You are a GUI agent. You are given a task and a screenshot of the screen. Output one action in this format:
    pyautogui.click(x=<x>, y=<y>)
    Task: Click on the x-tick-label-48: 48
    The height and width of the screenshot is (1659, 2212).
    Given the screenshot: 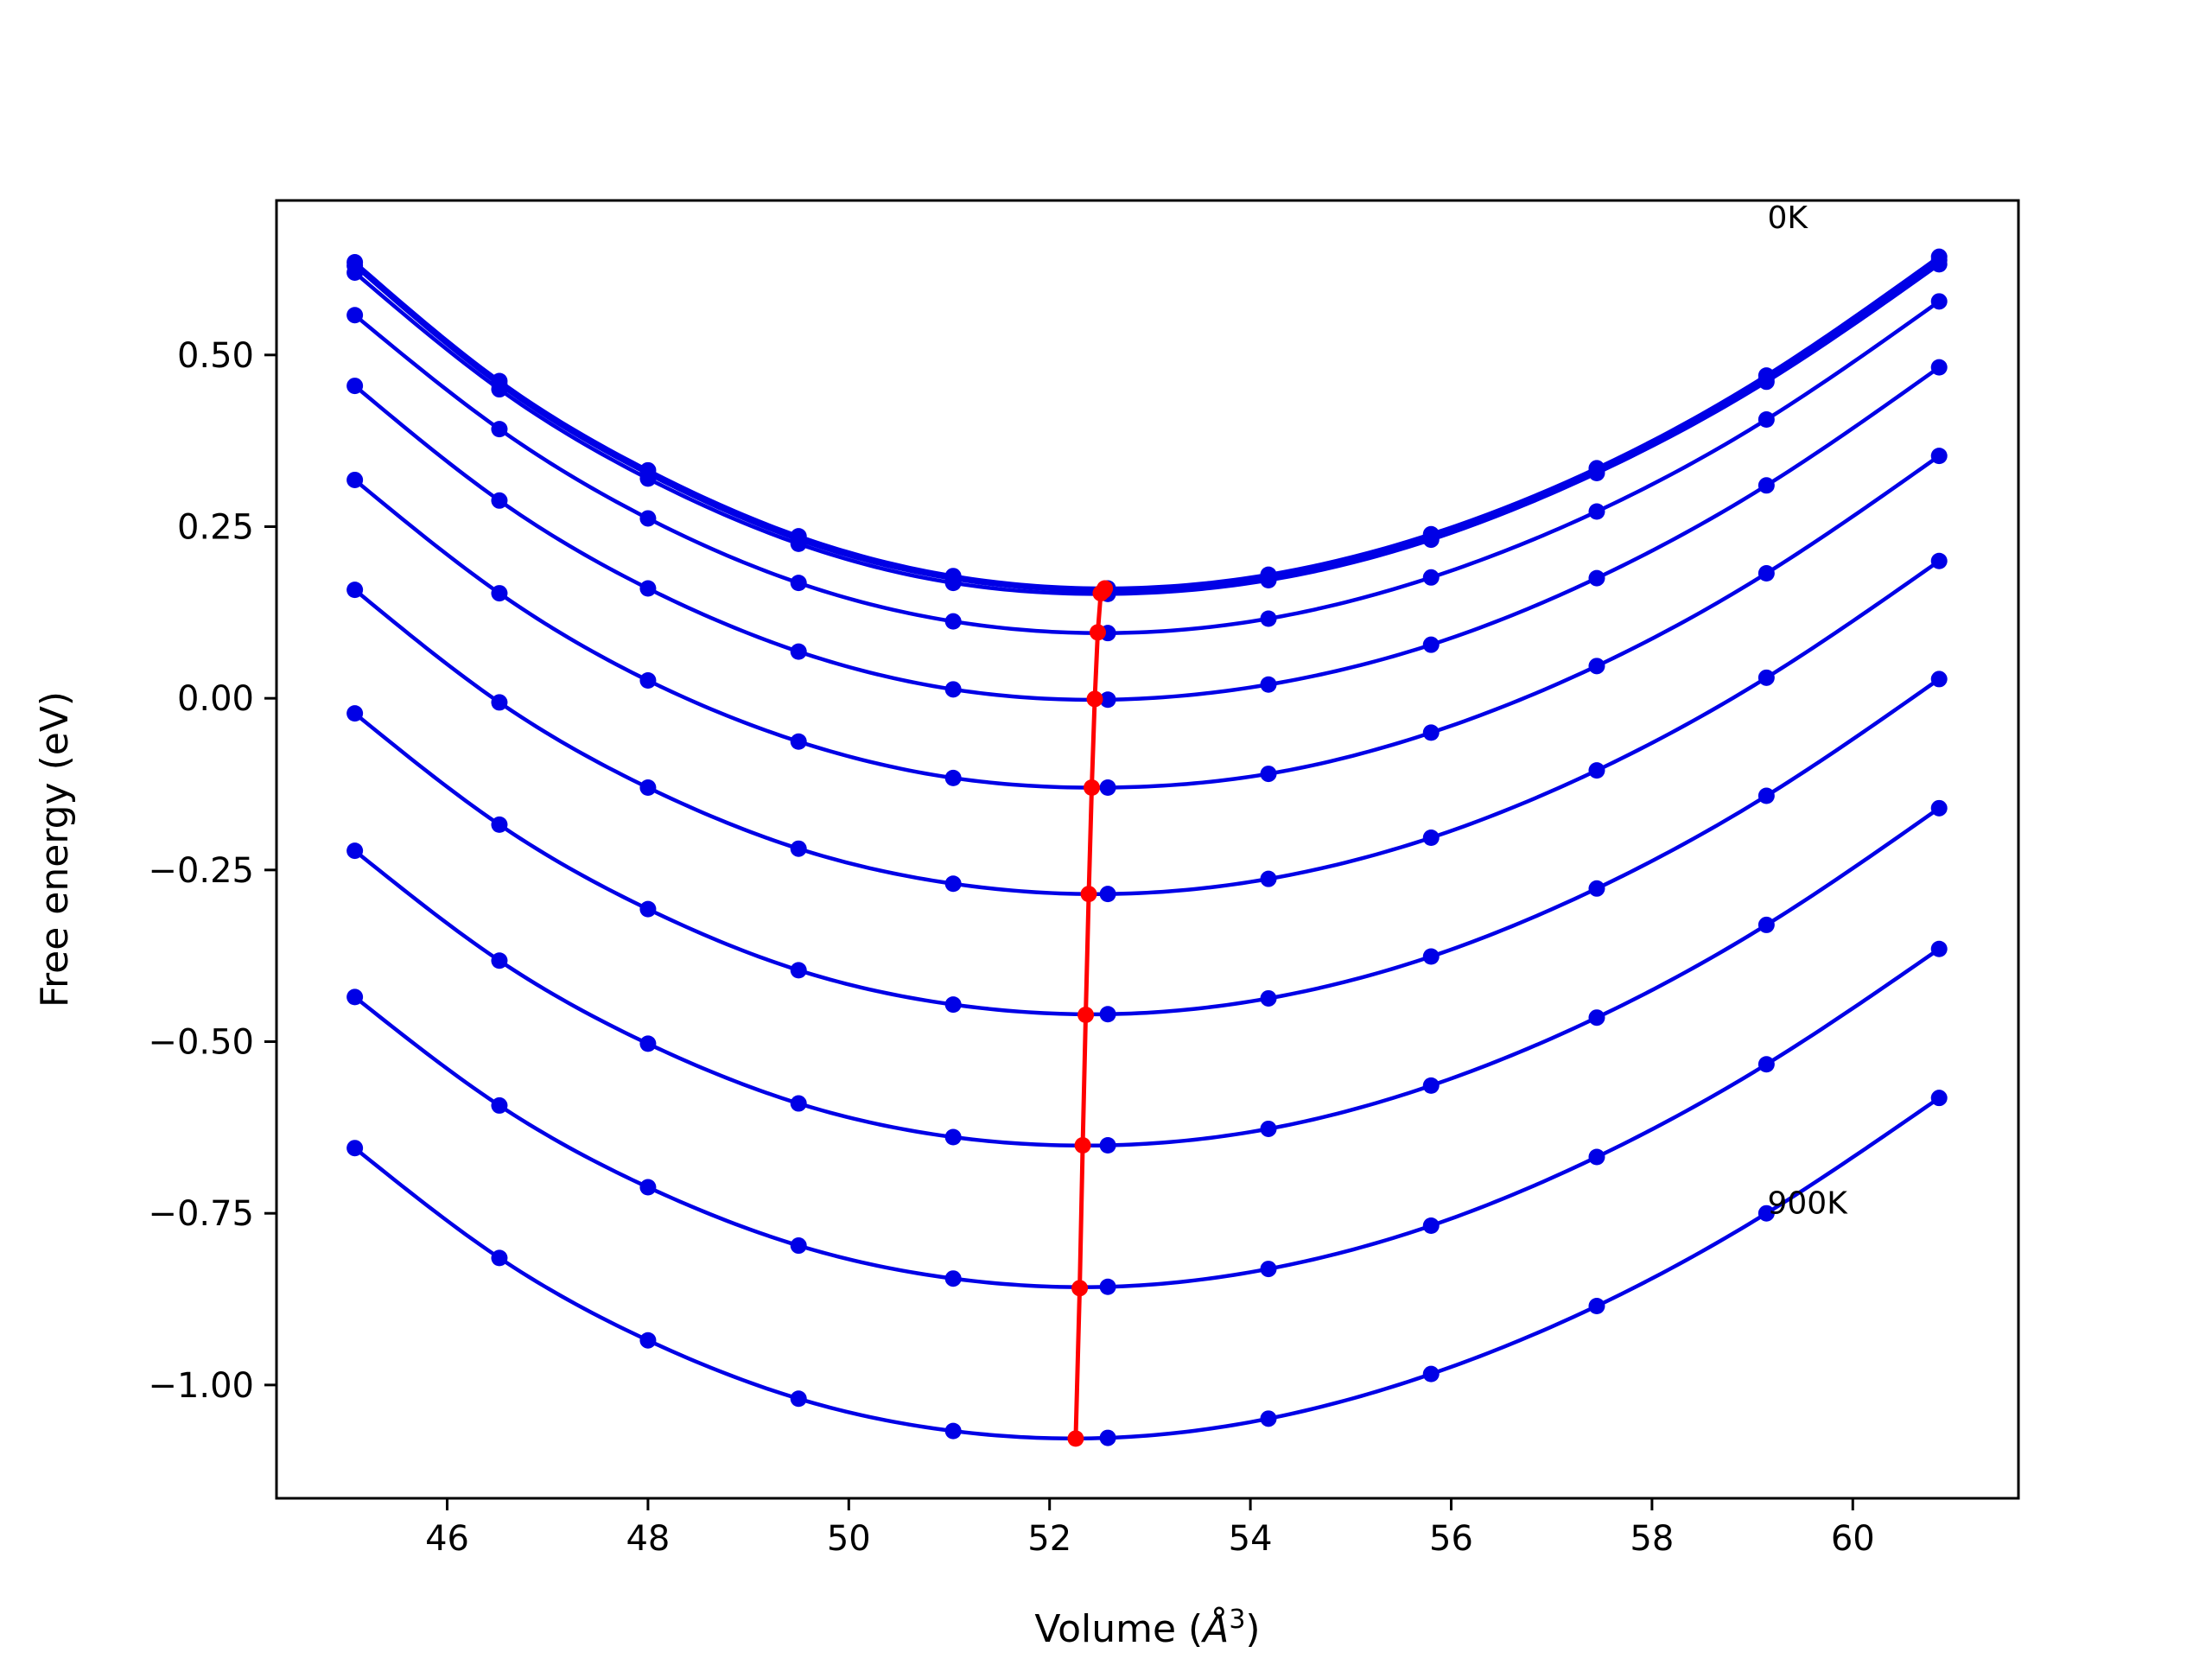 What is the action you would take?
    pyautogui.click(x=648, y=1539)
    